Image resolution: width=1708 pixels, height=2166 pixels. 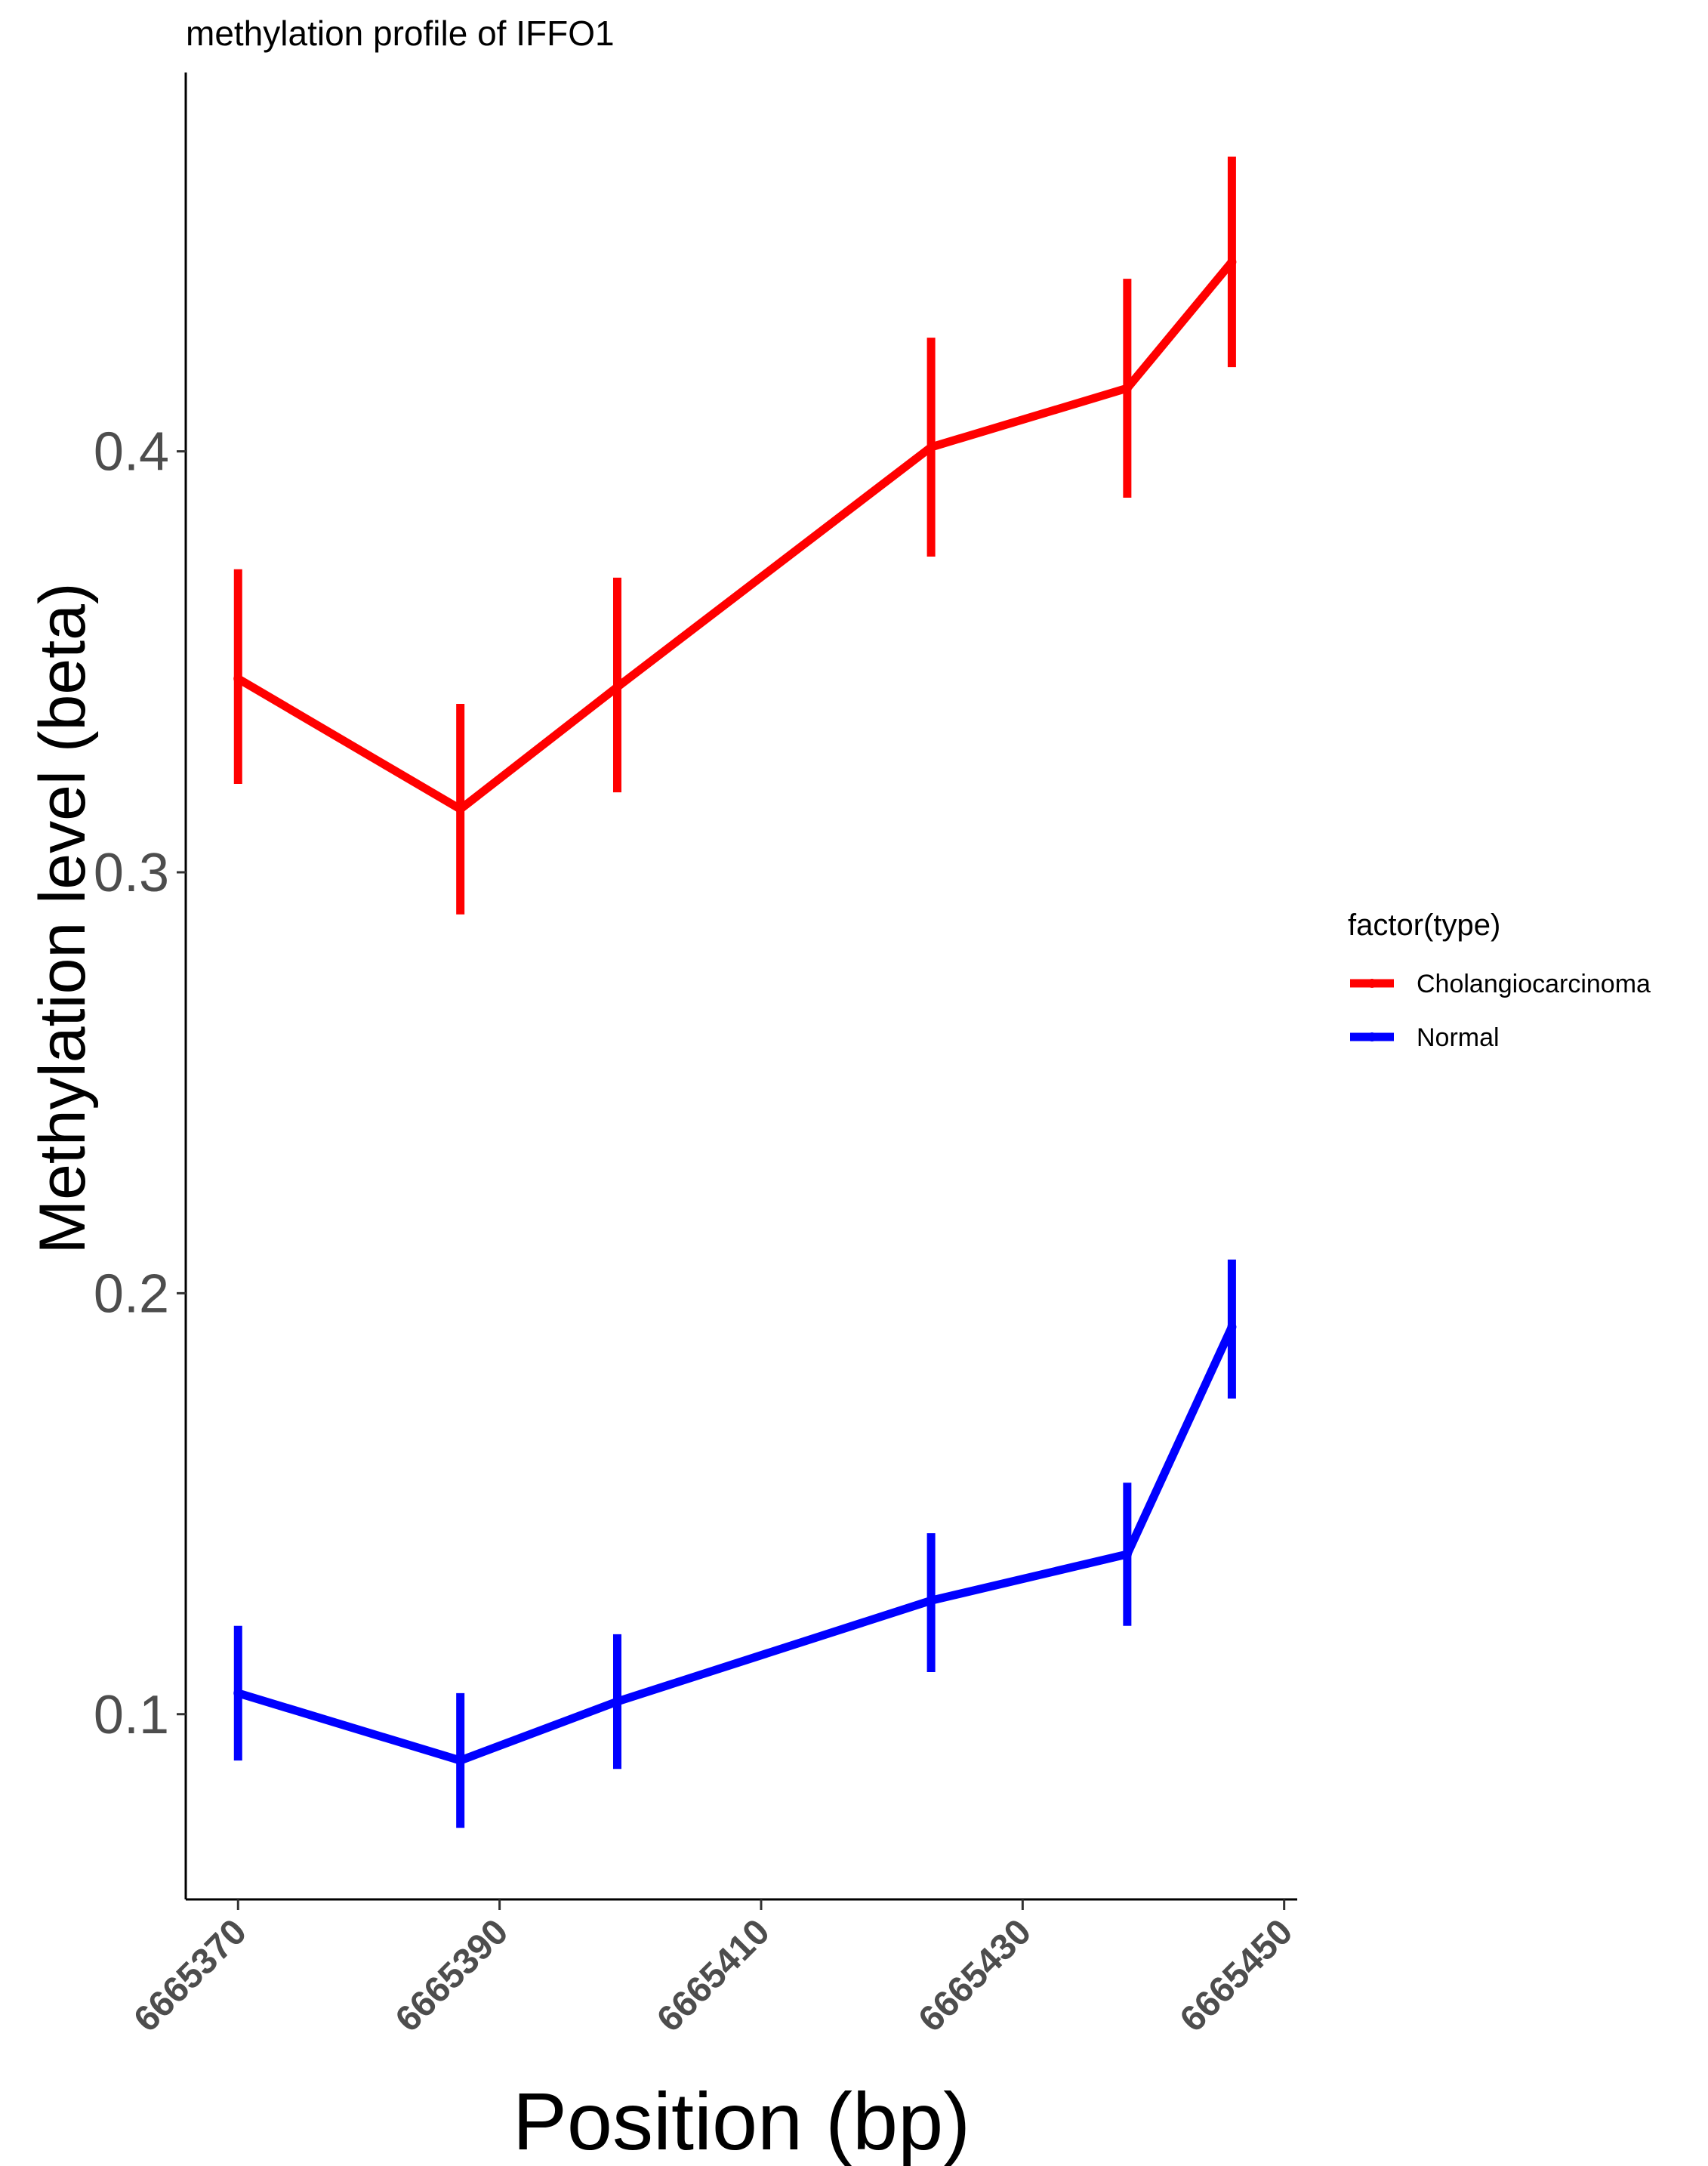 What do you see at coordinates (452, 1975) in the screenshot?
I see `x-tick-label: 6665390` at bounding box center [452, 1975].